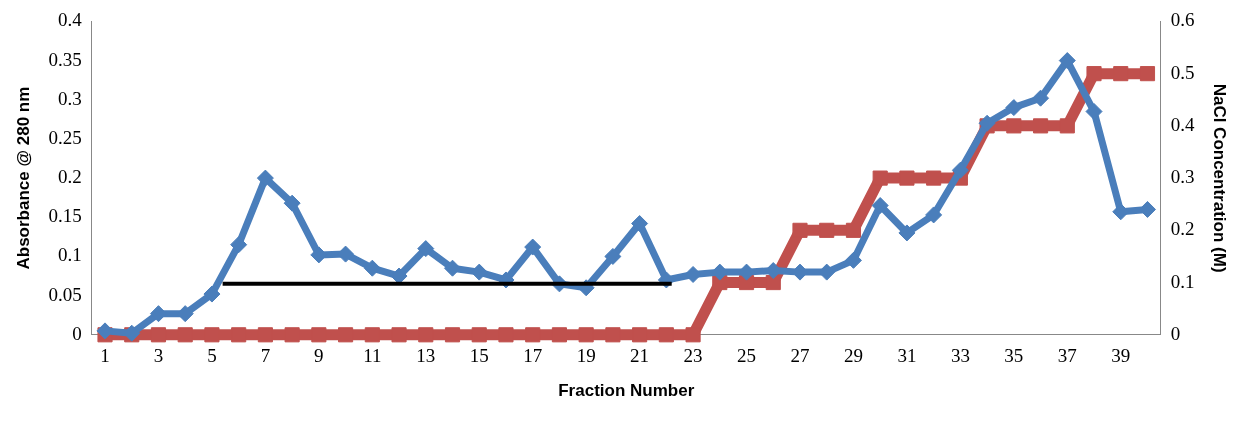  What do you see at coordinates (800, 356) in the screenshot?
I see `x-tick-label: 27` at bounding box center [800, 356].